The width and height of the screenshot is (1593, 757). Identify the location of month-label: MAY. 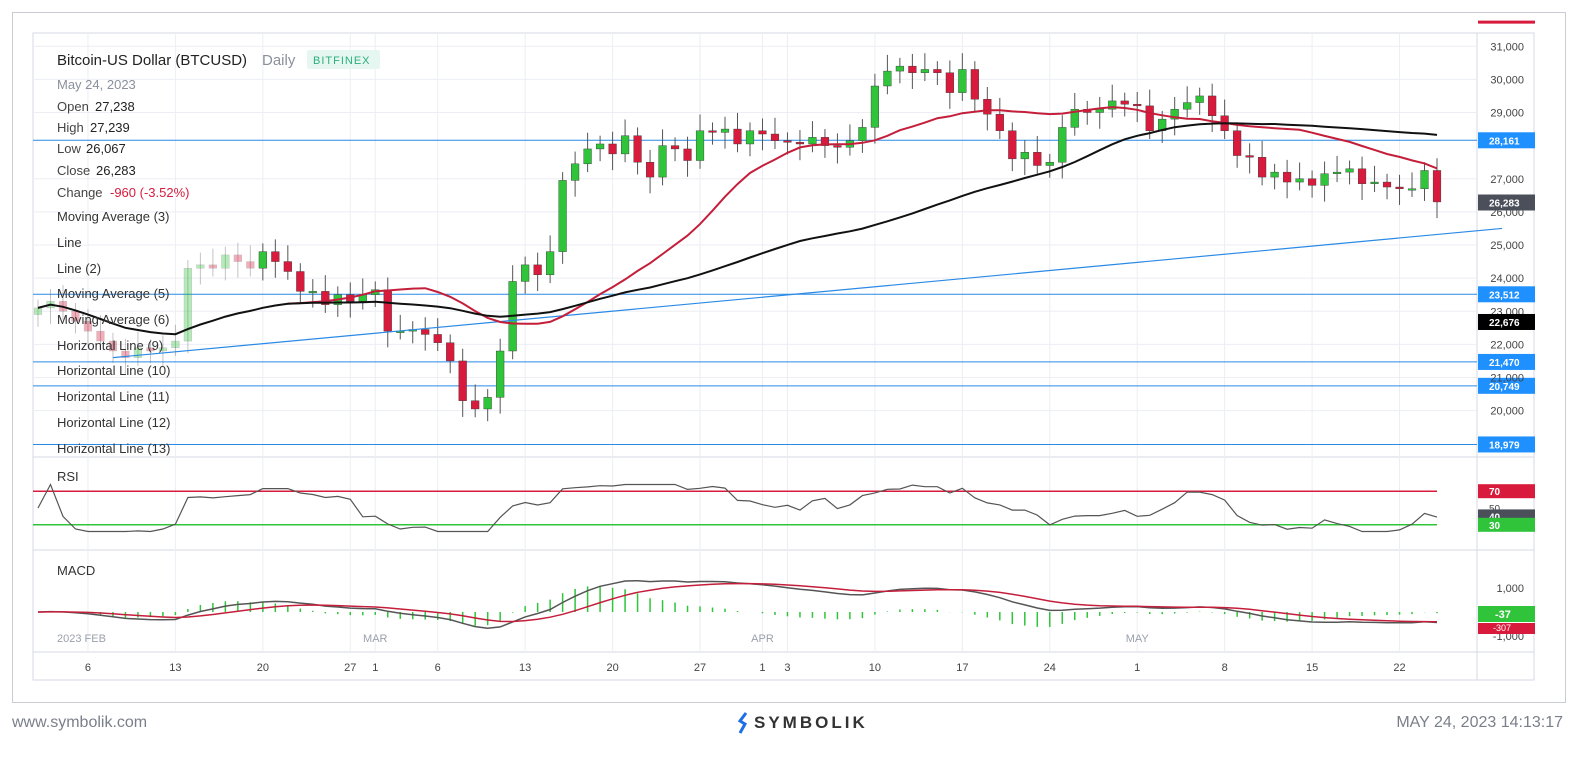
(1138, 639).